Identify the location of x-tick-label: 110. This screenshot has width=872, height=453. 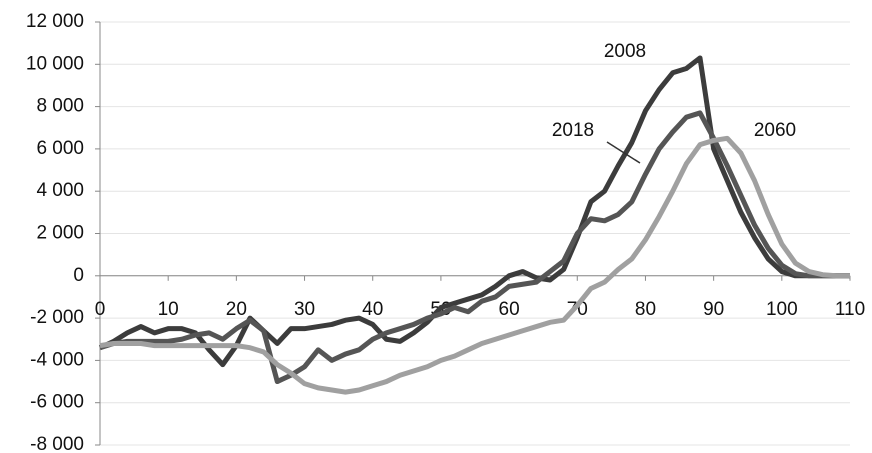
(850, 309).